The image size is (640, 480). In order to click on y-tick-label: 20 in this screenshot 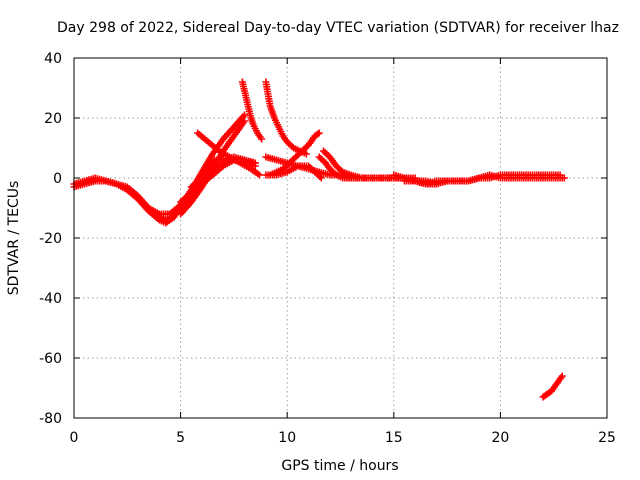, I will do `click(53, 119)`.